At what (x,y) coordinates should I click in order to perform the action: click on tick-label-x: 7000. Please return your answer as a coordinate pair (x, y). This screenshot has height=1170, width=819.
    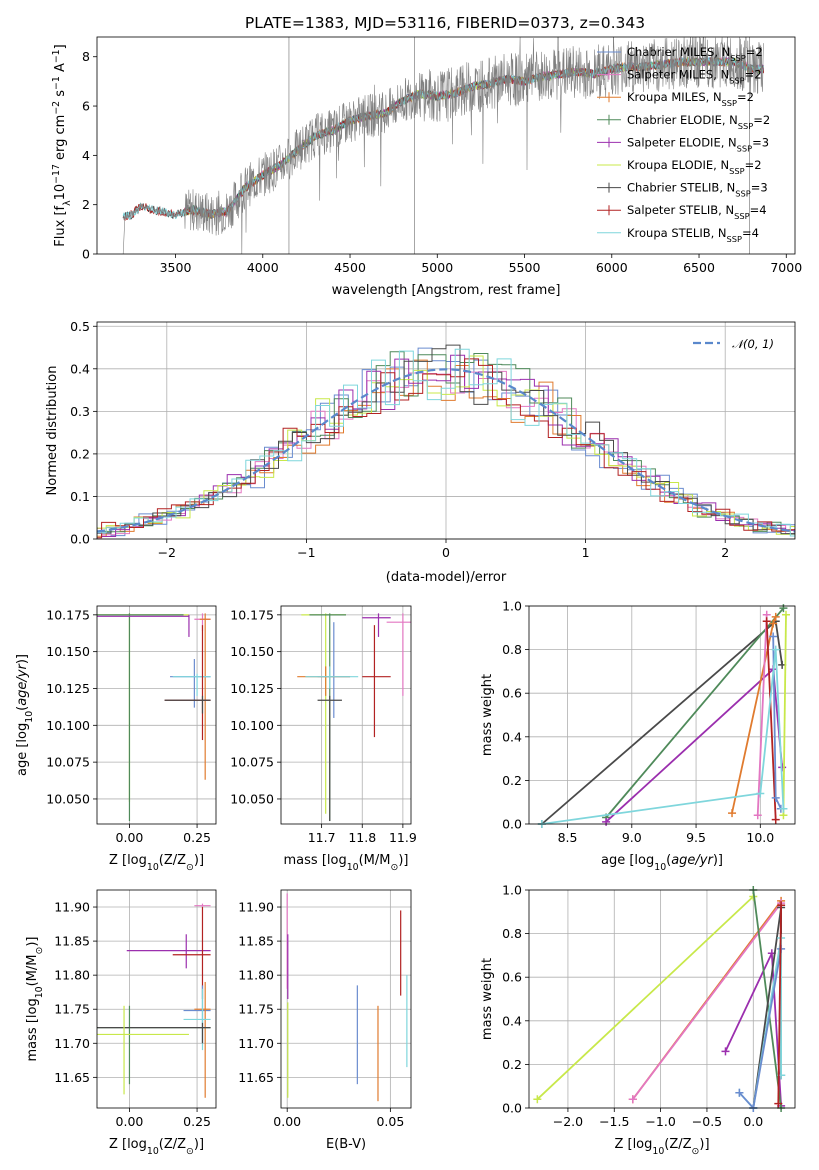
    Looking at the image, I should click on (786, 267).